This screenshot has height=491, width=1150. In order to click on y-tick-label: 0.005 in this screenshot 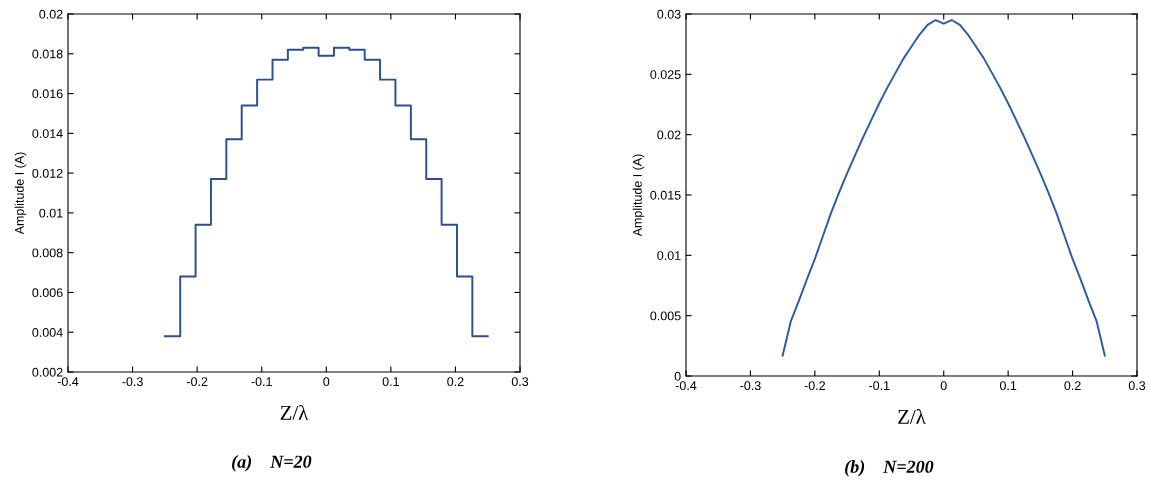, I will do `click(665, 316)`.